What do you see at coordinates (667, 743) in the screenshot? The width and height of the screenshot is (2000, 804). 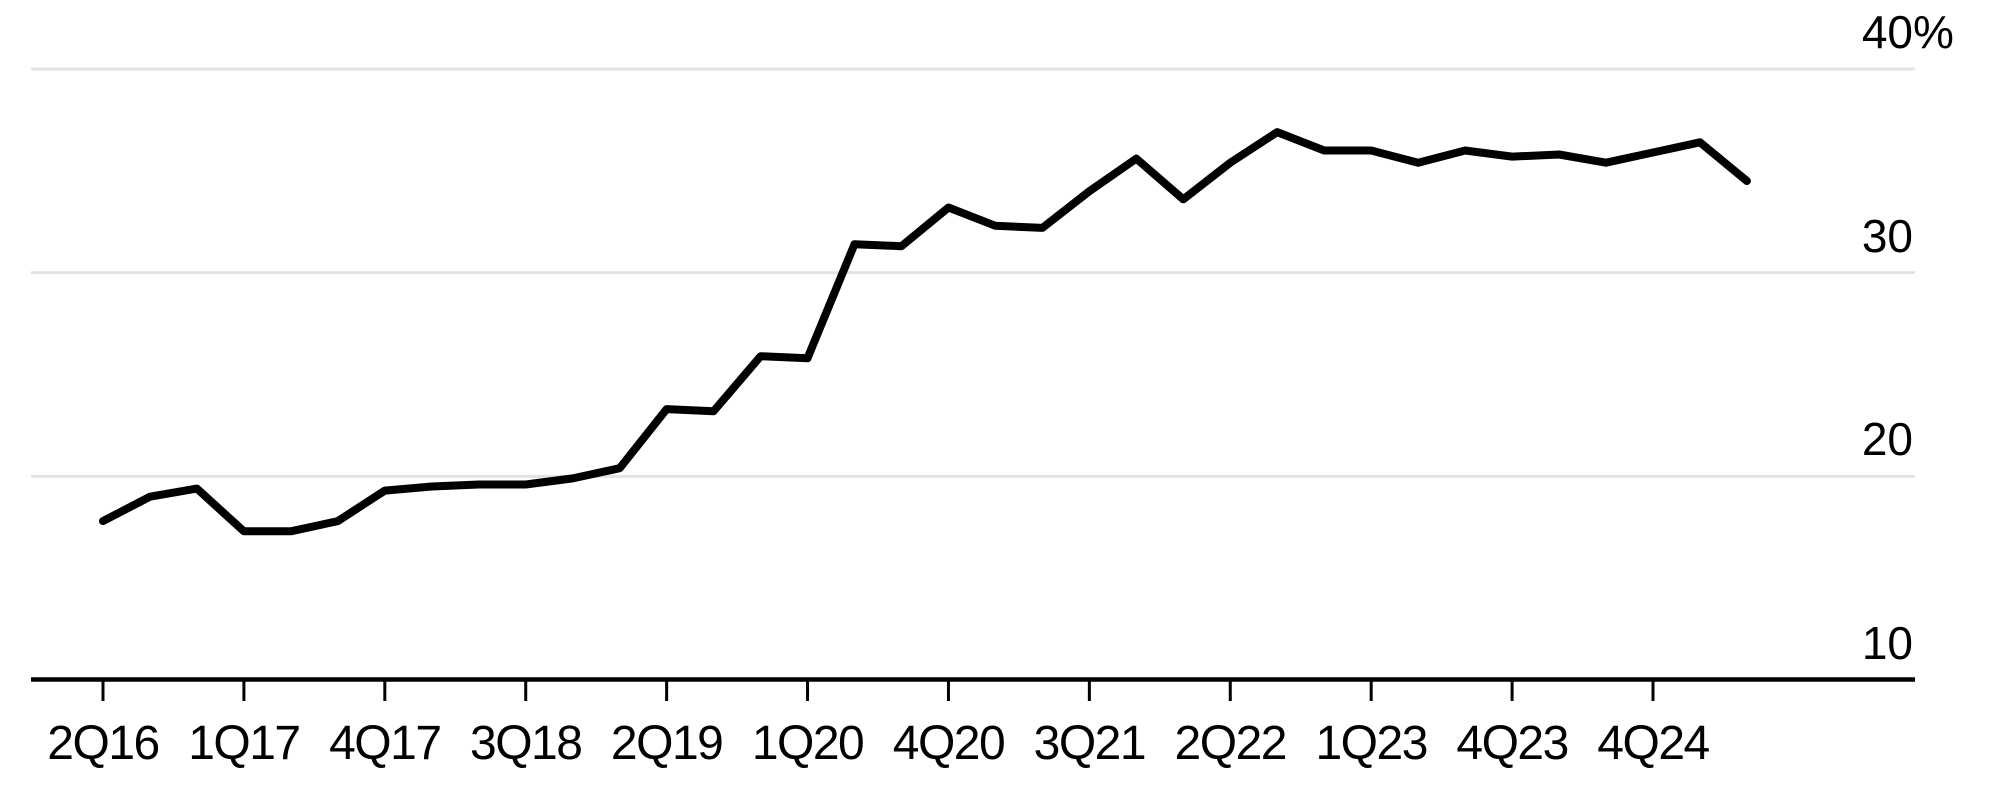 I see `x-label-2Q19: 2Q19` at bounding box center [667, 743].